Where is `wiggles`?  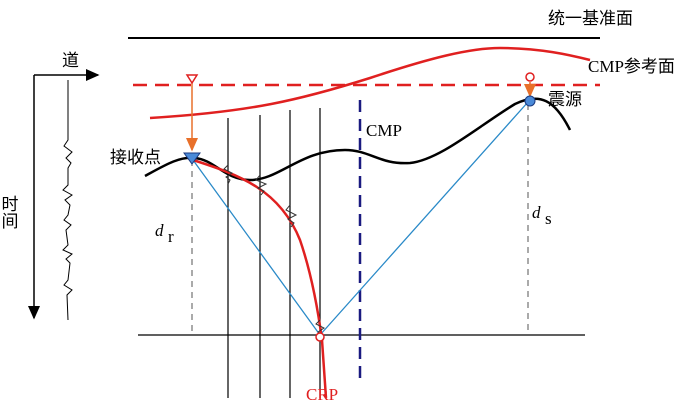
wiggles is located at coordinates (274, 250).